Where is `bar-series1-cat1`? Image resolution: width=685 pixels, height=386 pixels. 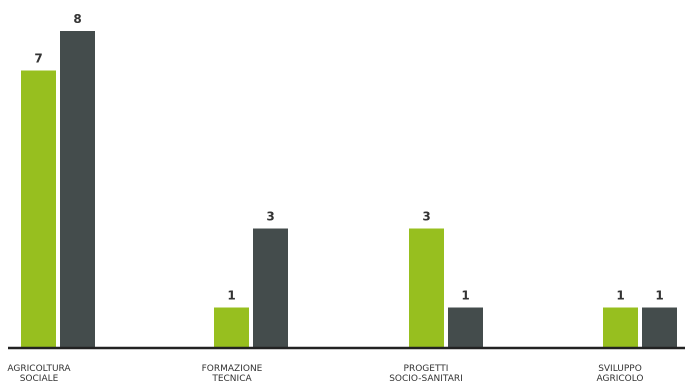 bar-series1-cat1 is located at coordinates (38, 208).